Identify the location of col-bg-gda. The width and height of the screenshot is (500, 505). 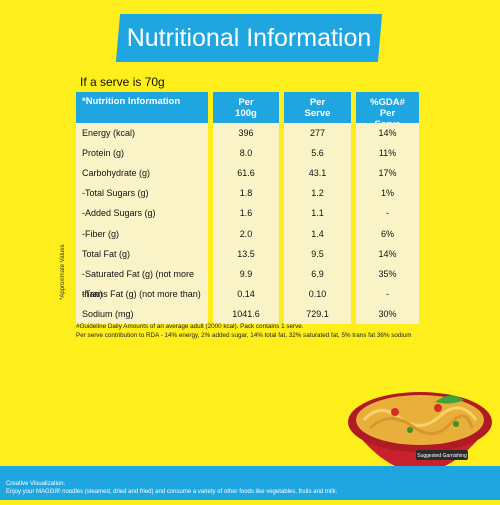
(387, 223).